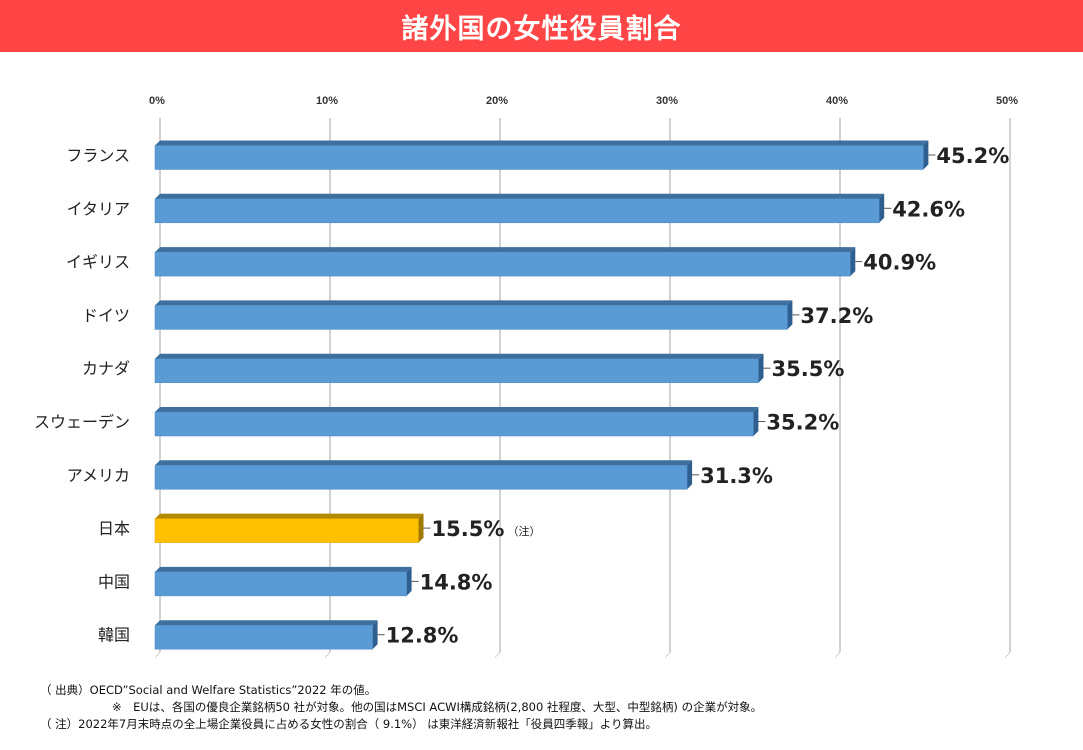  What do you see at coordinates (98, 475) in the screenshot?
I see `category-label: アメリカ` at bounding box center [98, 475].